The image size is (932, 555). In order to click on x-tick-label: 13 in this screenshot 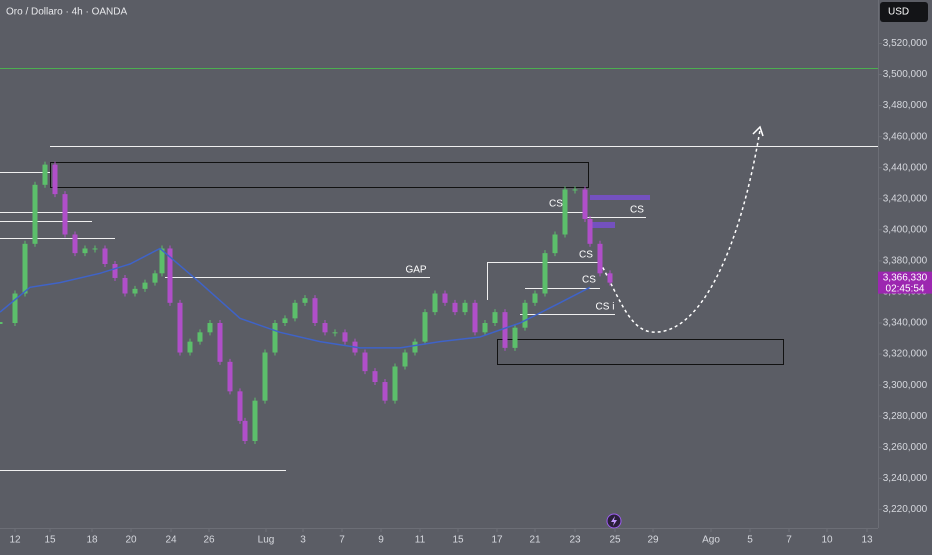, I will do `click(867, 540)`.